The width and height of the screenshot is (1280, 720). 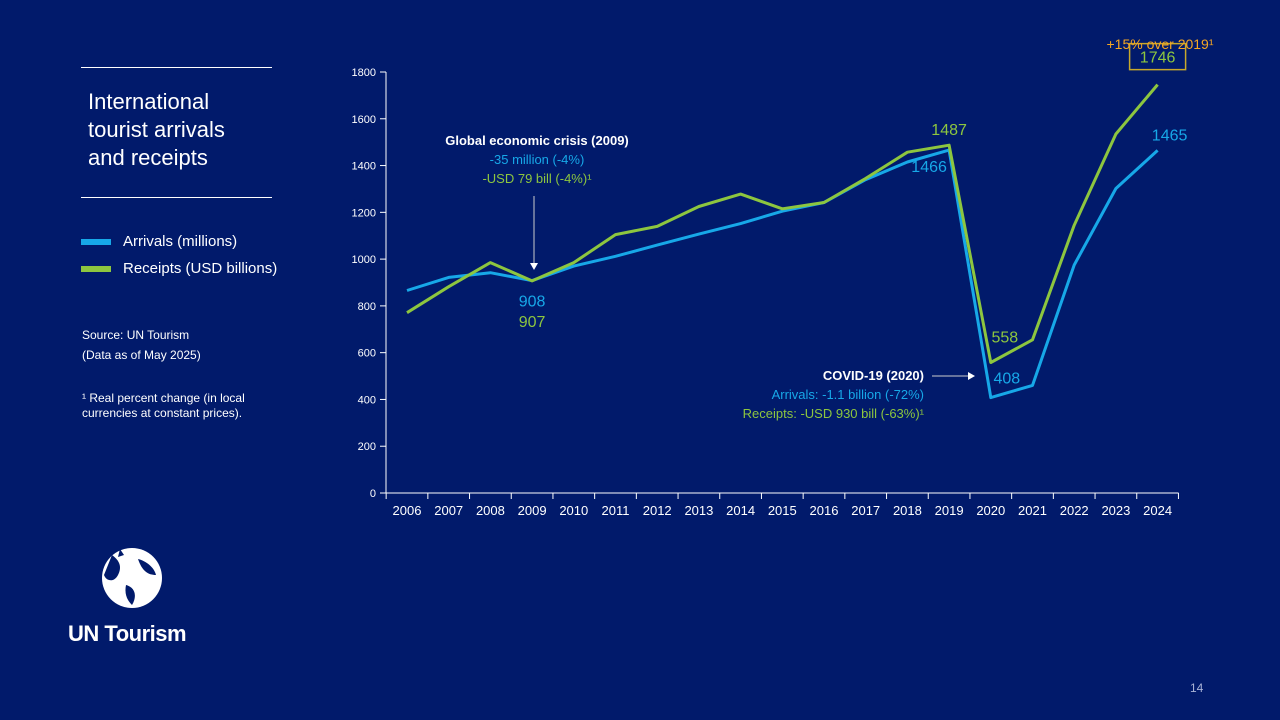 What do you see at coordinates (573, 510) in the screenshot?
I see `x-tick-label-2010: 2010` at bounding box center [573, 510].